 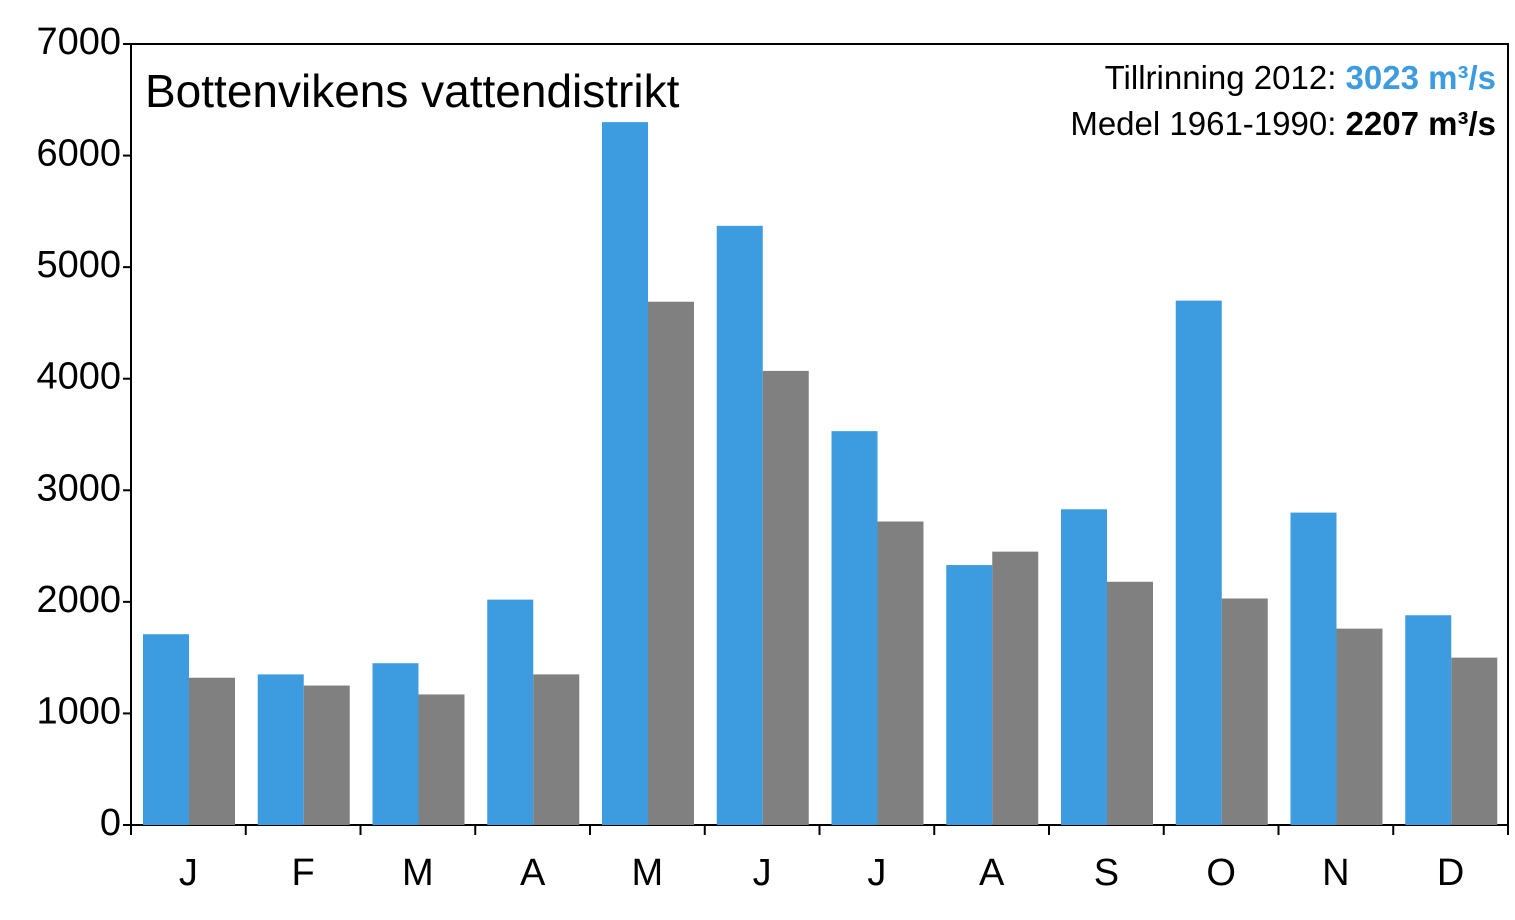 I want to click on y-tick-label: 0, so click(x=110, y=823).